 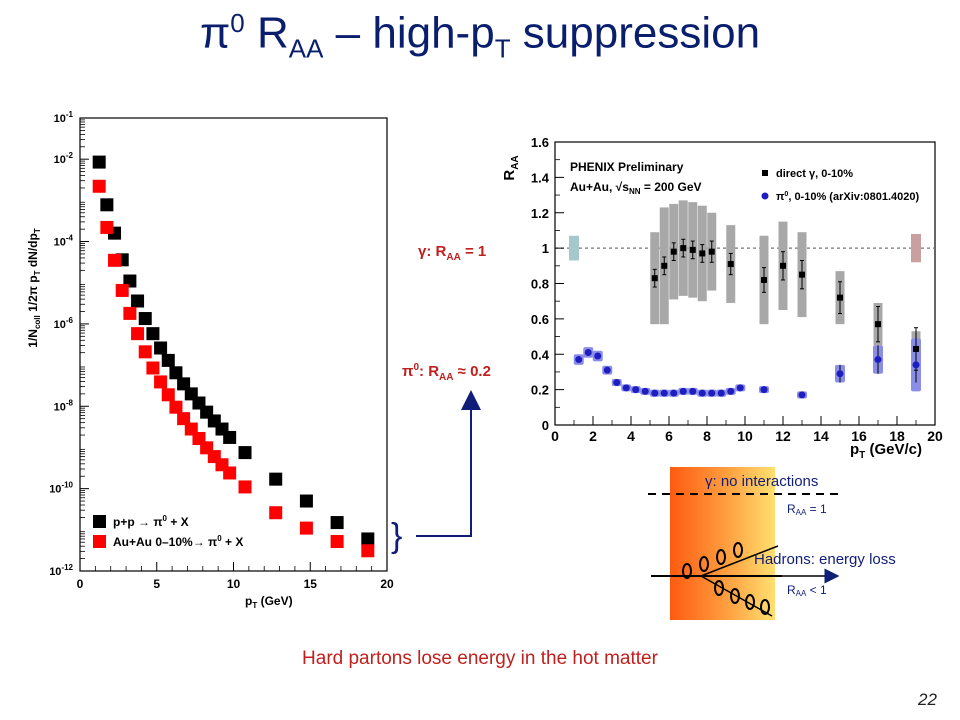 What do you see at coordinates (99, 541) in the screenshot?
I see `legend-marker-auau` at bounding box center [99, 541].